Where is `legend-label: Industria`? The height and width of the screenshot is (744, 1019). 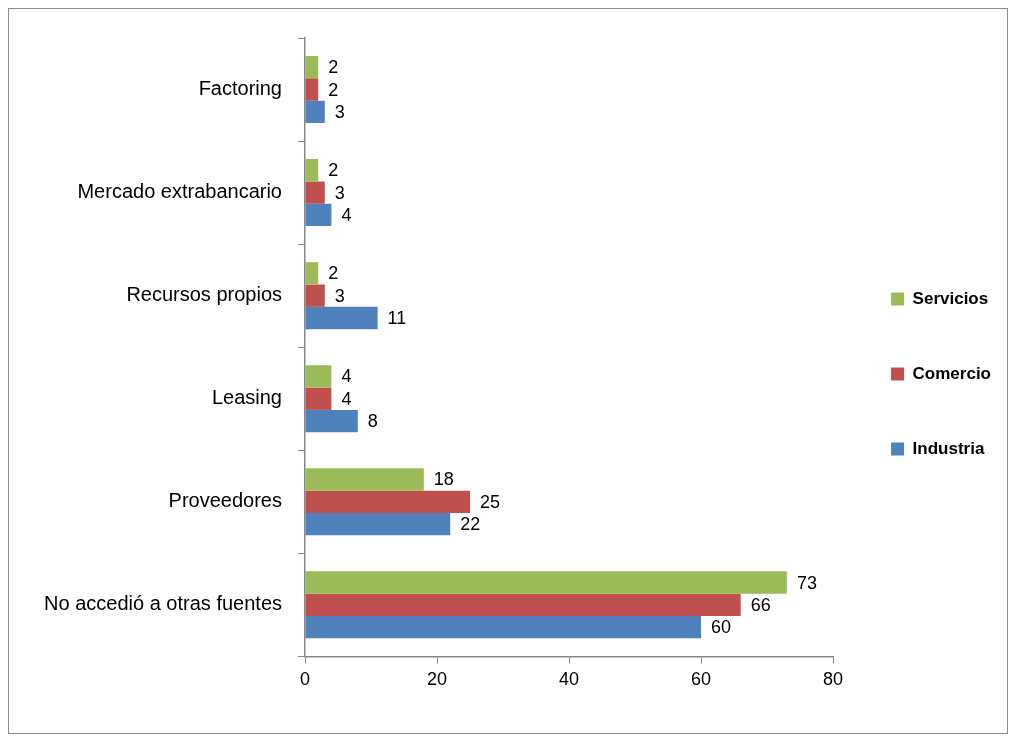
legend-label: Industria is located at coordinates (948, 448).